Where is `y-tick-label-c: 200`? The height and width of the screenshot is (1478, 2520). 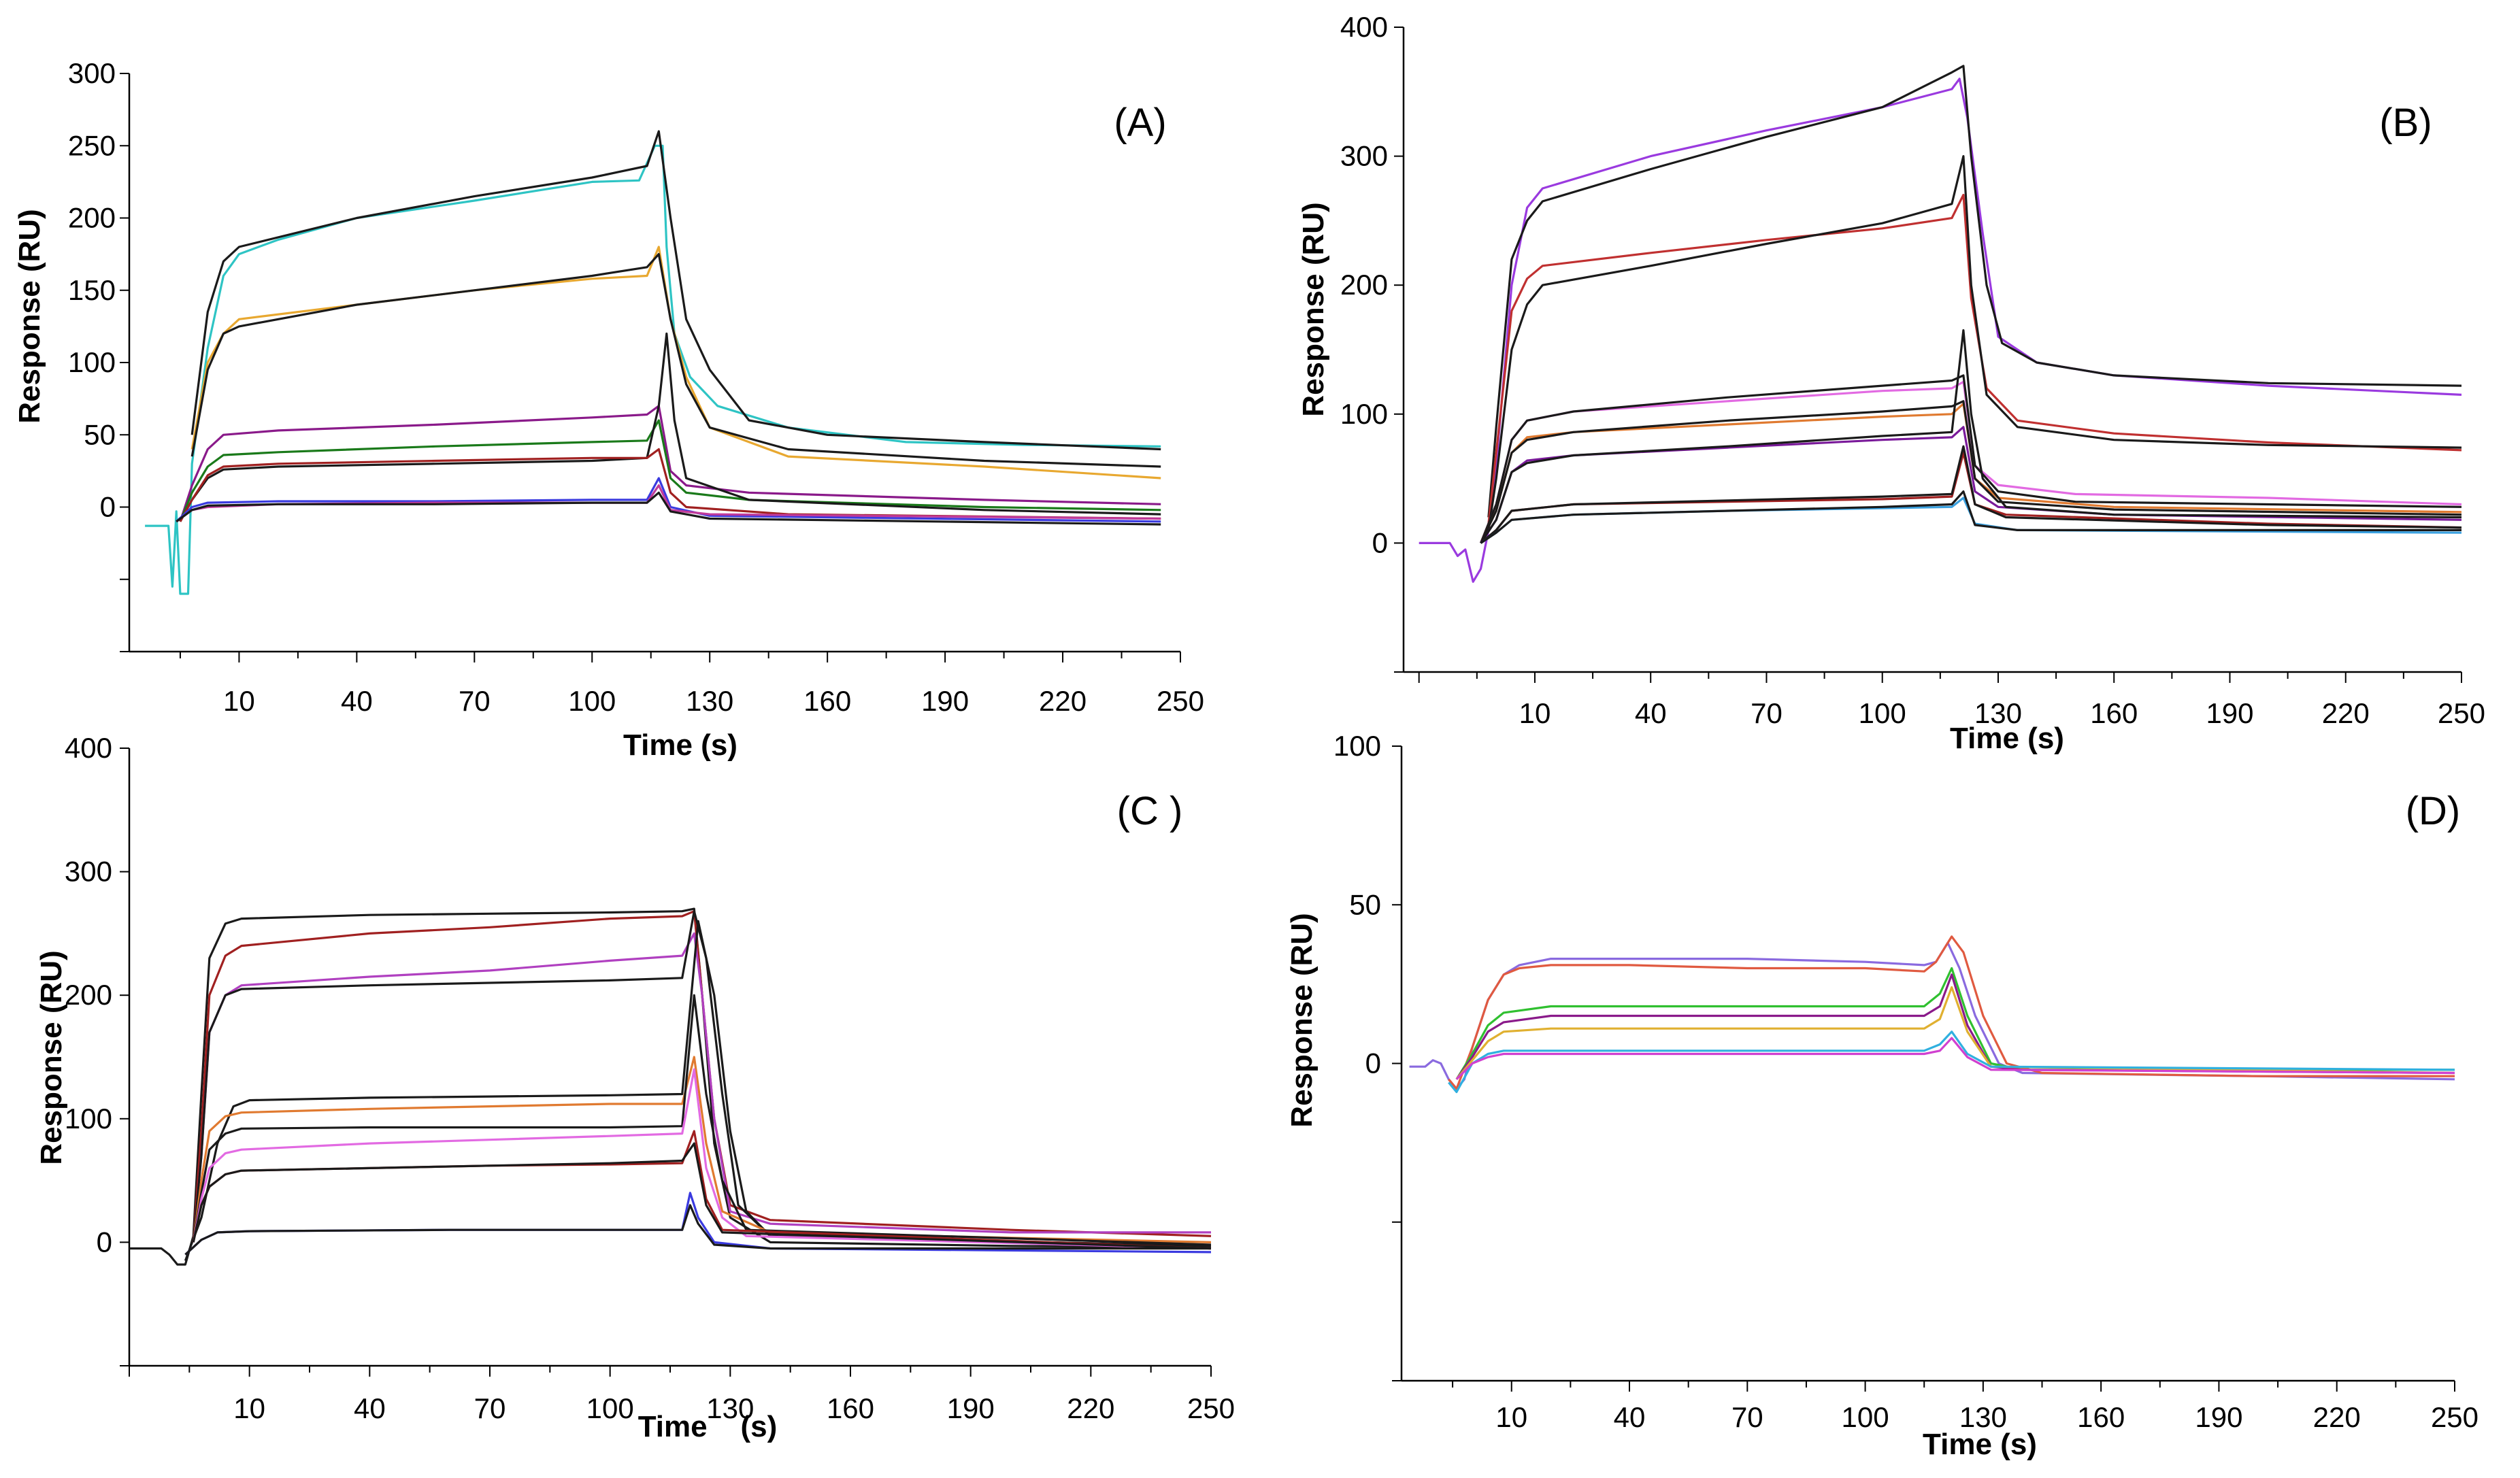
y-tick-label-c: 200 is located at coordinates (89, 995).